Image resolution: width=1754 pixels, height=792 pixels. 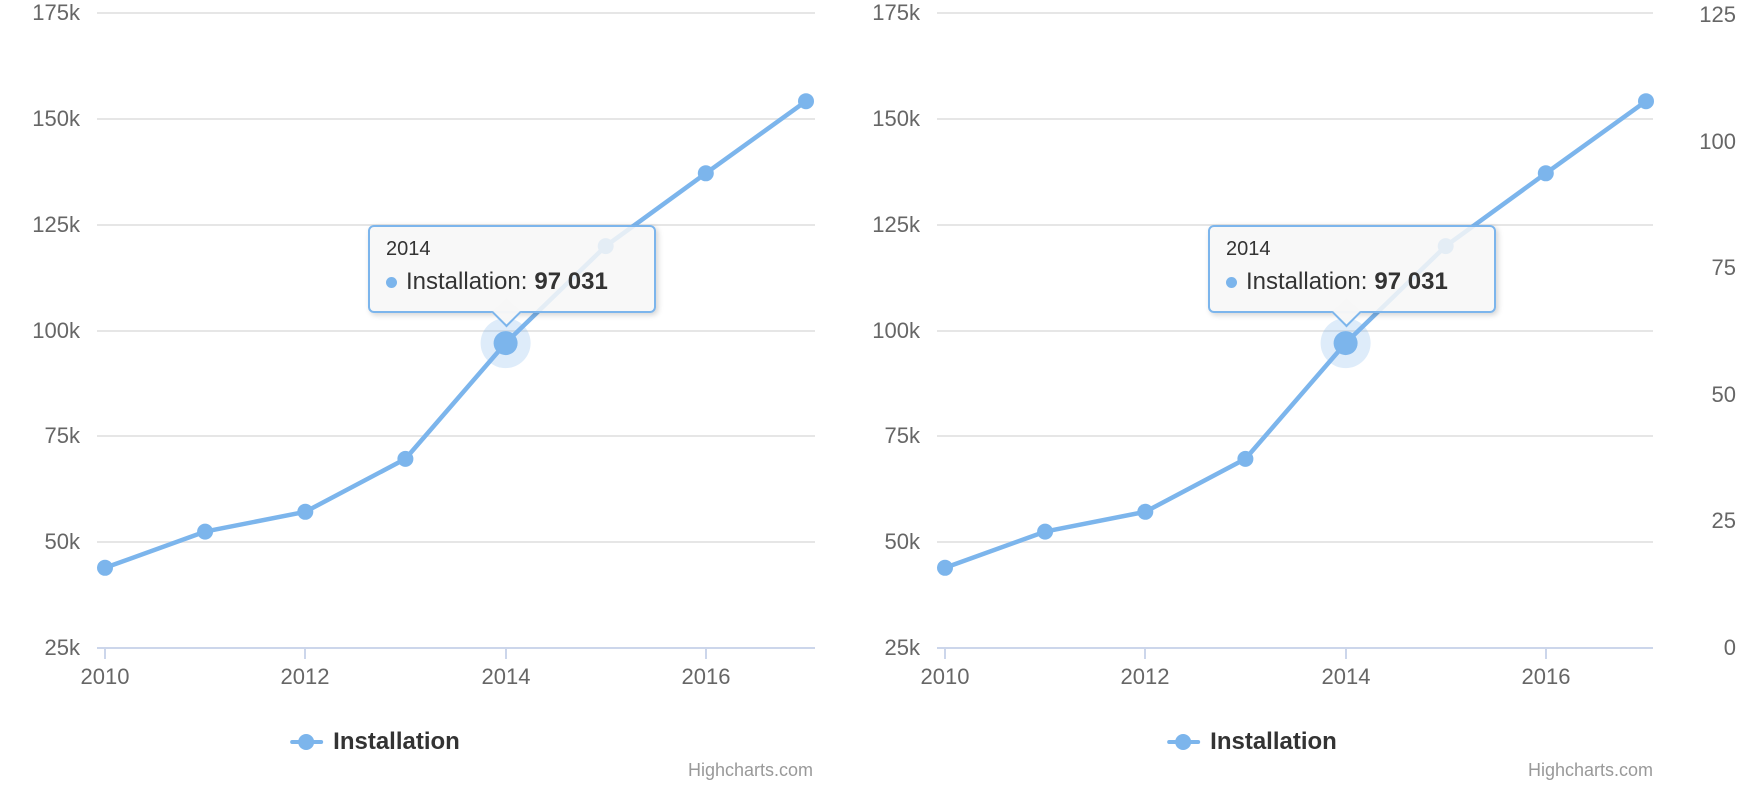 I want to click on secondary-y-axis-label: 125, so click(x=1717, y=14).